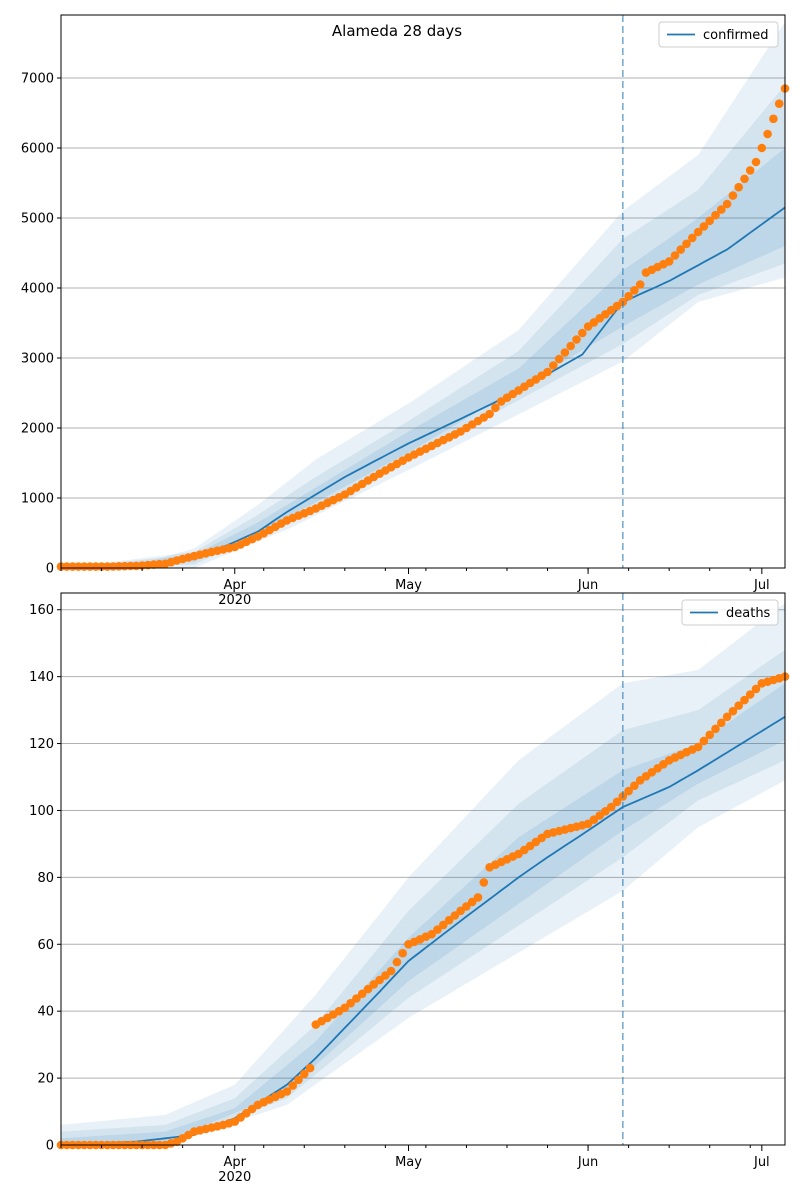 Image resolution: width=800 pixels, height=1200 pixels. Describe the element at coordinates (41, 610) in the screenshot. I see `y-tick-label: 160` at that location.